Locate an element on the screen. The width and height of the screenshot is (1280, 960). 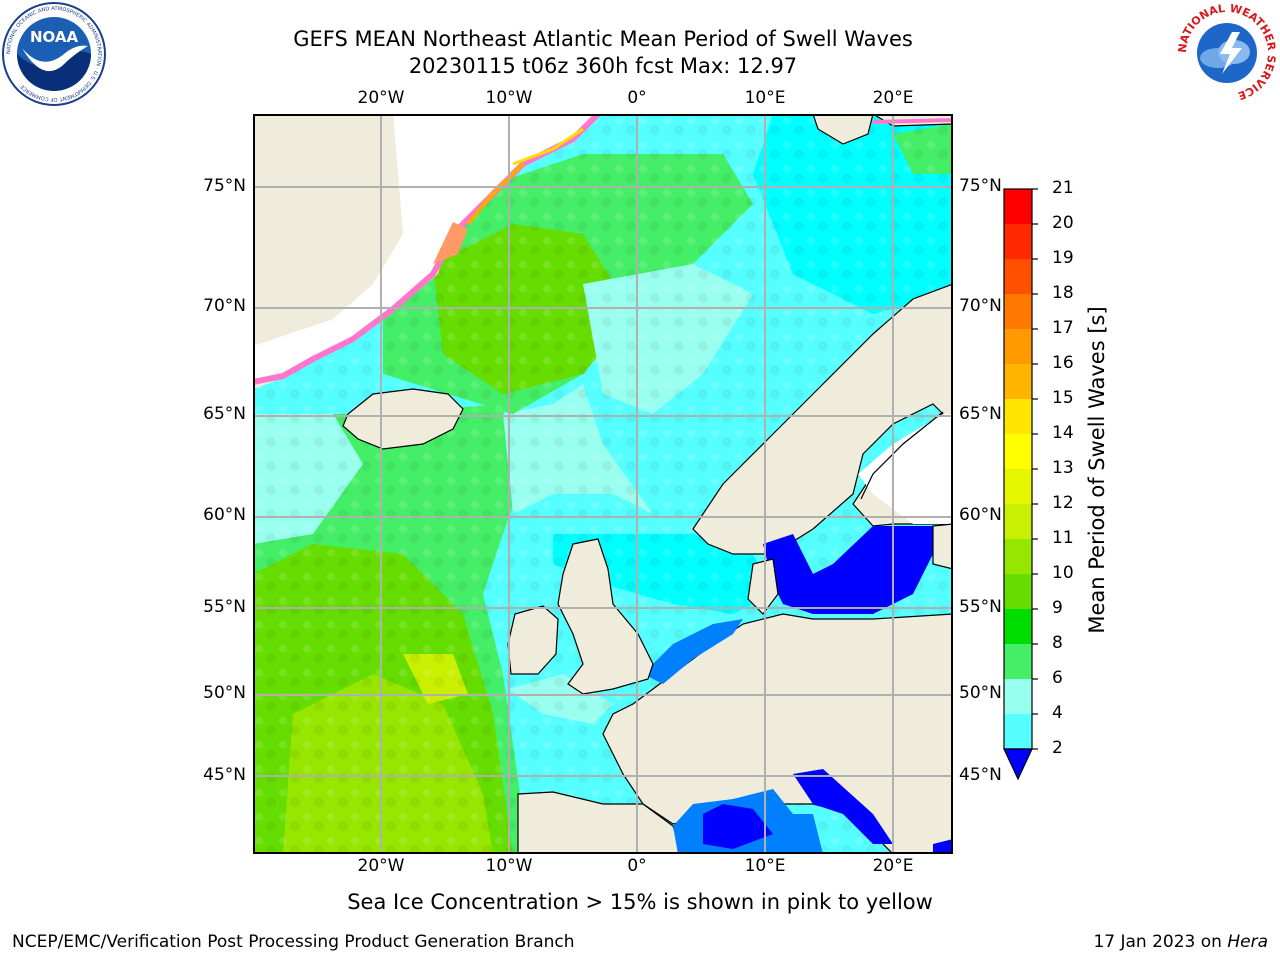
lat-label-left: 65°N is located at coordinates (224, 414).